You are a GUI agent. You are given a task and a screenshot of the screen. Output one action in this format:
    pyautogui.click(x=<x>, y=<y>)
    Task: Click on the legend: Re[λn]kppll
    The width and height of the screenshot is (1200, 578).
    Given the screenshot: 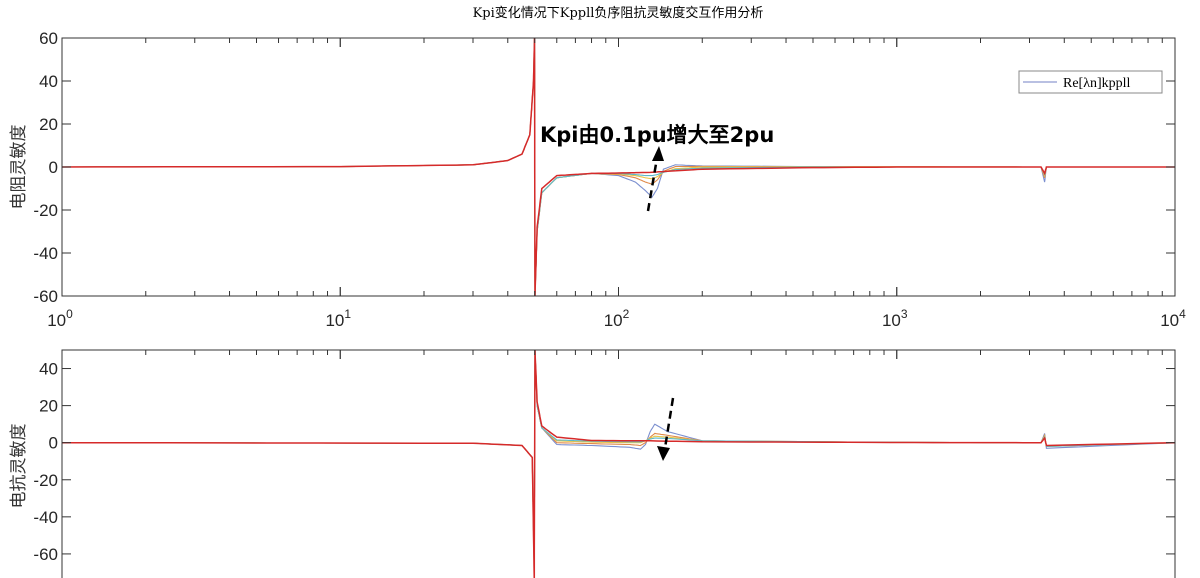 What is the action you would take?
    pyautogui.click(x=1090, y=82)
    